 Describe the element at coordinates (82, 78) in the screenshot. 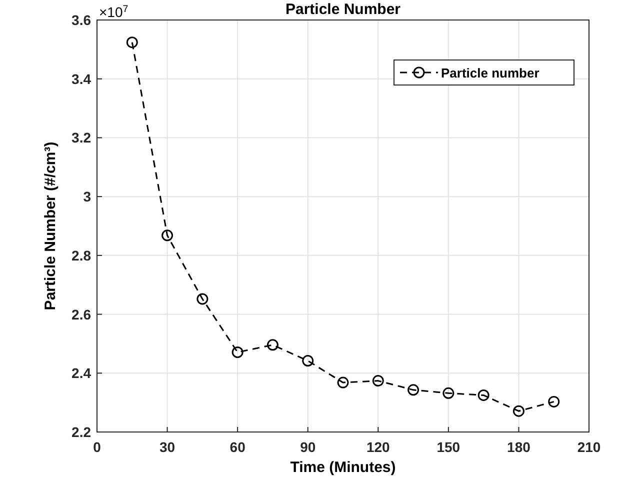

I see `y-tick-label: 3.4` at that location.